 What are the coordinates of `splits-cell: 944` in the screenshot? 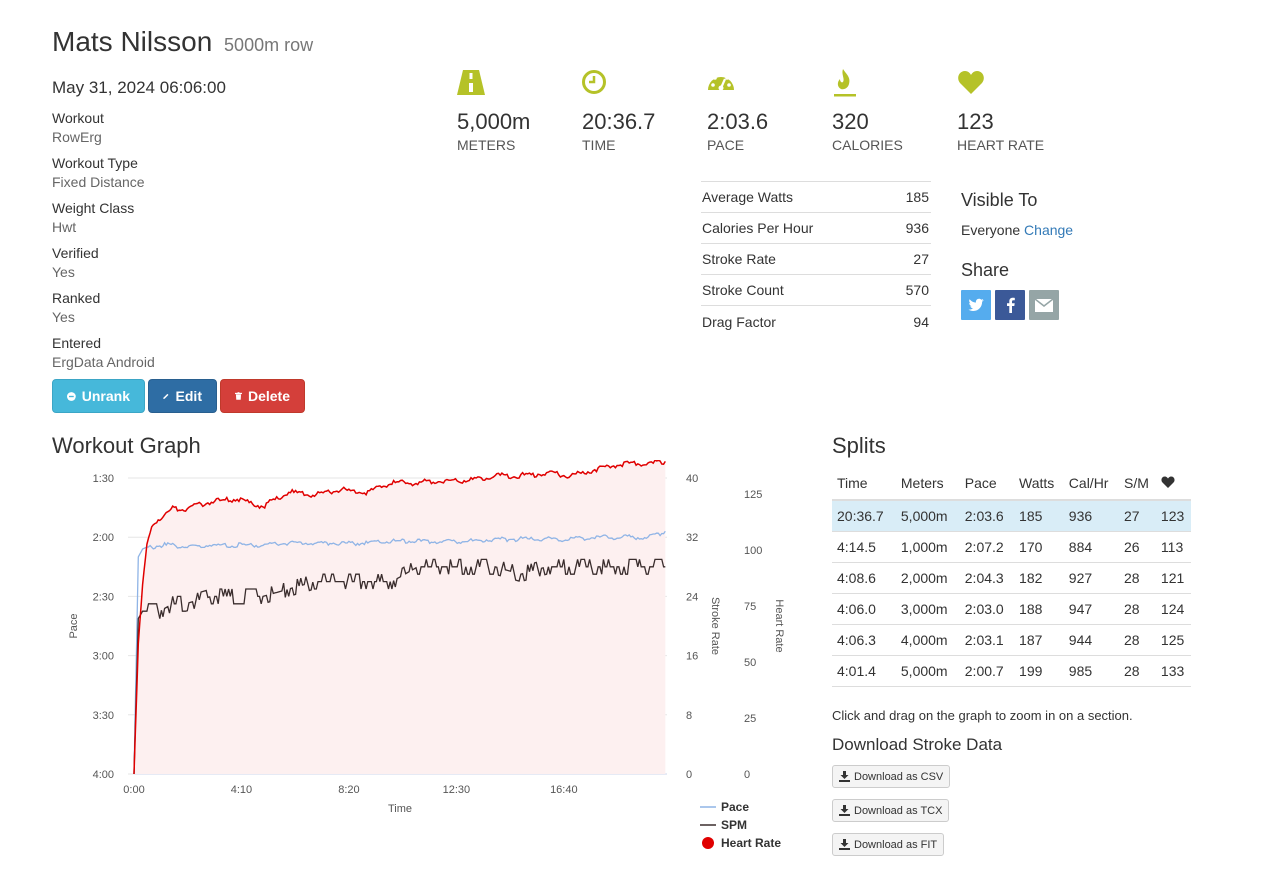 It's located at (1091, 640).